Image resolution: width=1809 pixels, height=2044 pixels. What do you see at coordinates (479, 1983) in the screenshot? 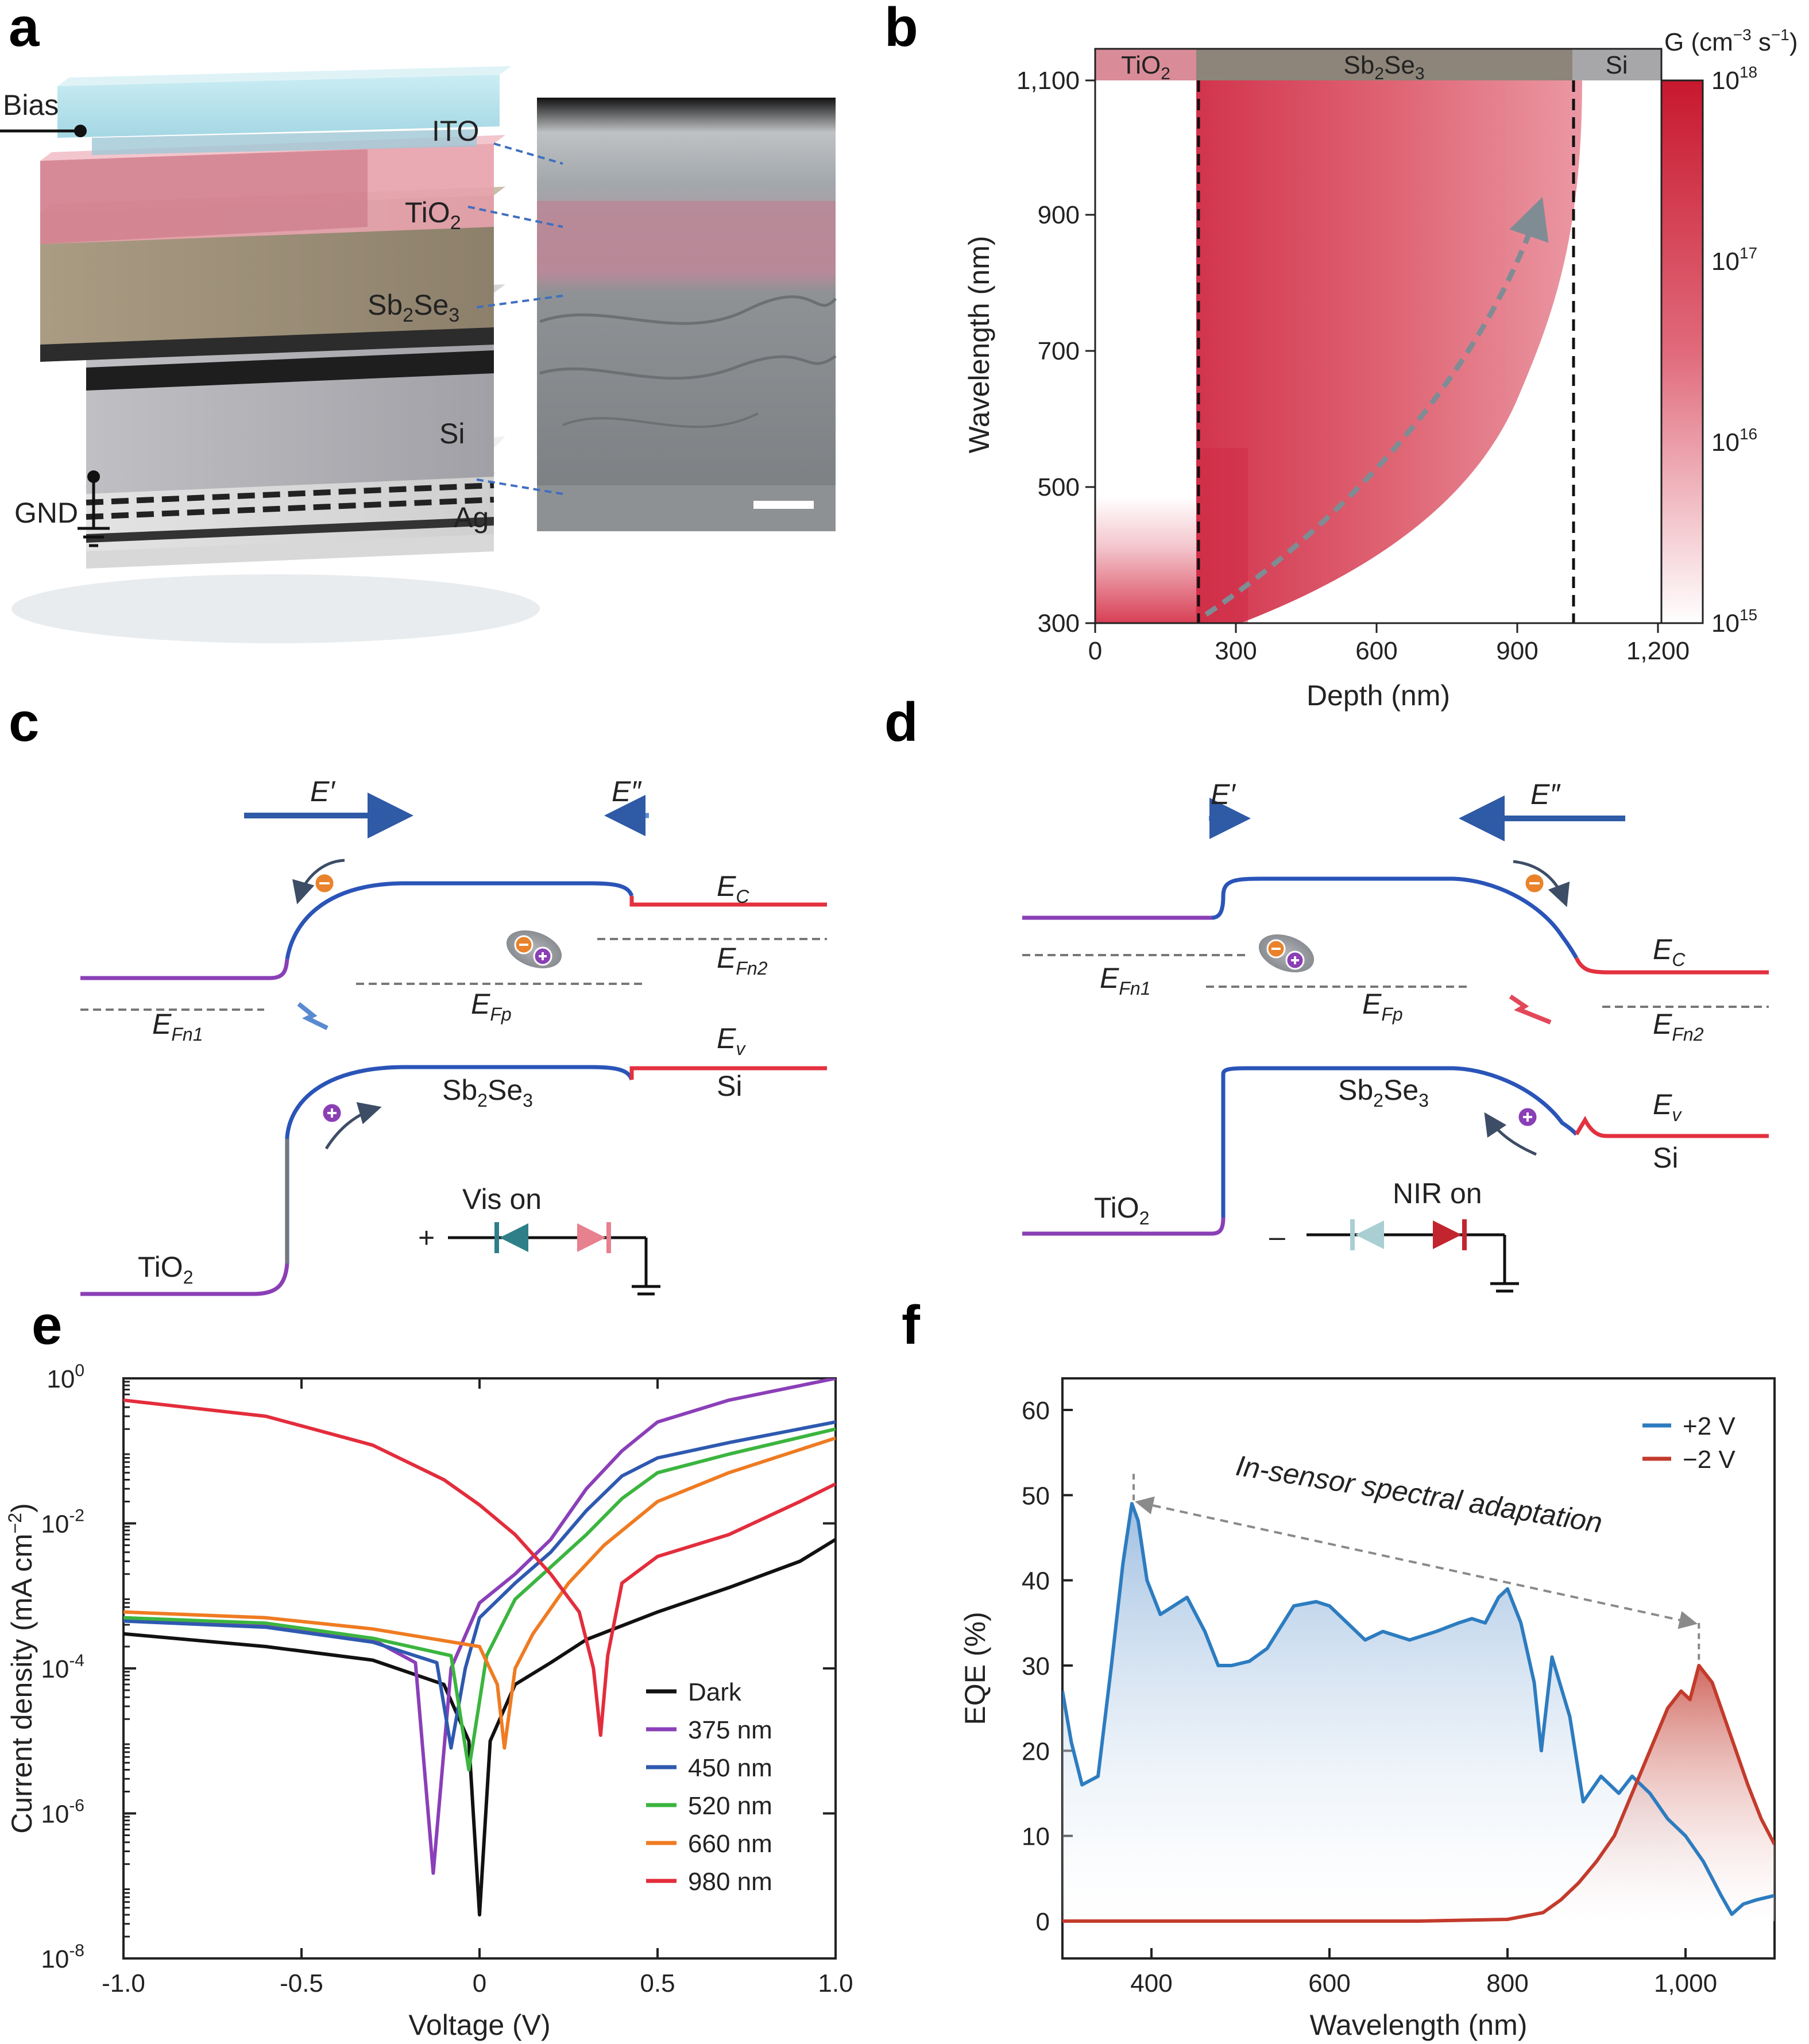
I see `iv-xtick-label: 0` at bounding box center [479, 1983].